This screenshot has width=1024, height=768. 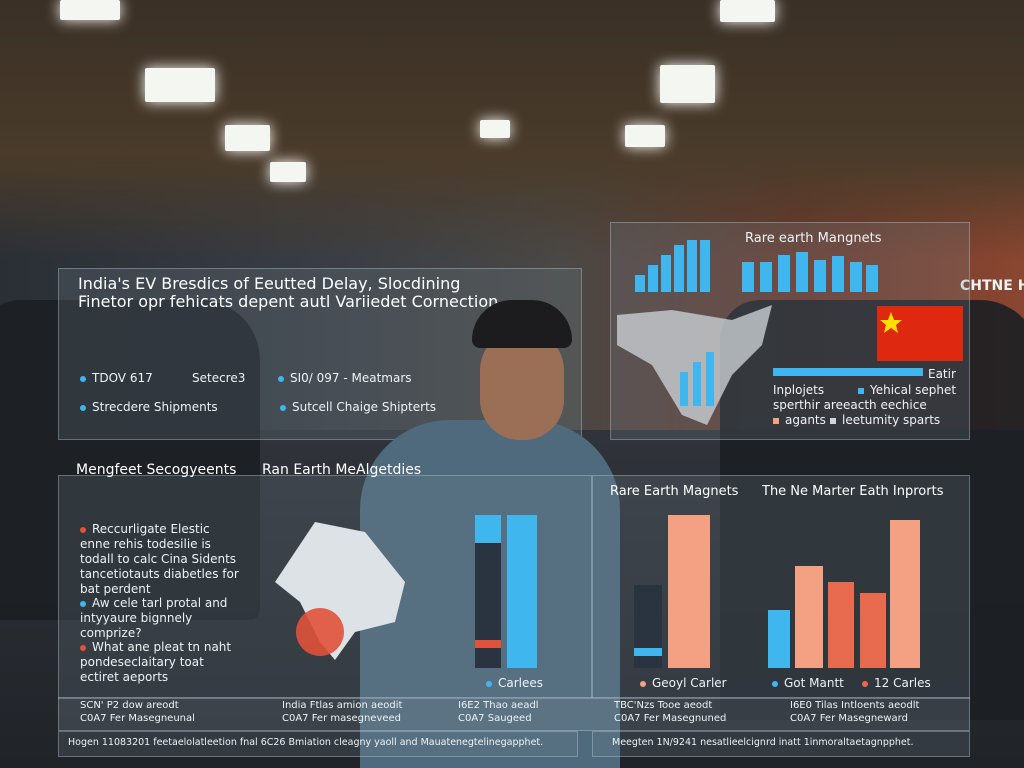 I want to click on legend: Got Mantt, so click(x=814, y=683).